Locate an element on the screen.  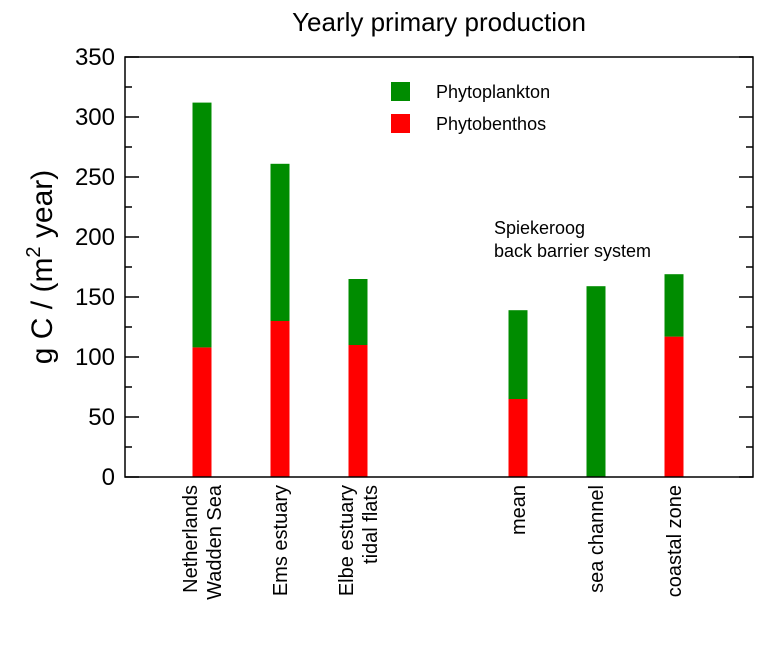
x-tick-label: Ems estuary is located at coordinates (281, 540).